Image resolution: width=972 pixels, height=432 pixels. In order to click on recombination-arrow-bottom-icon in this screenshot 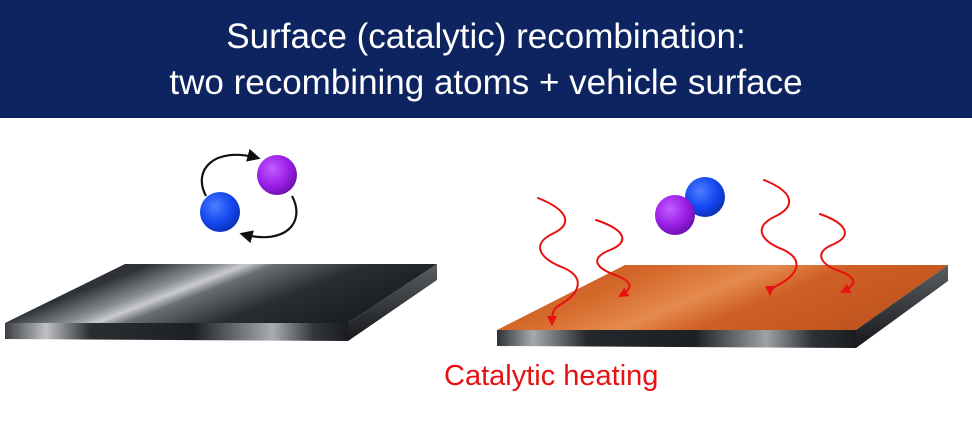, I will do `click(268, 219)`.